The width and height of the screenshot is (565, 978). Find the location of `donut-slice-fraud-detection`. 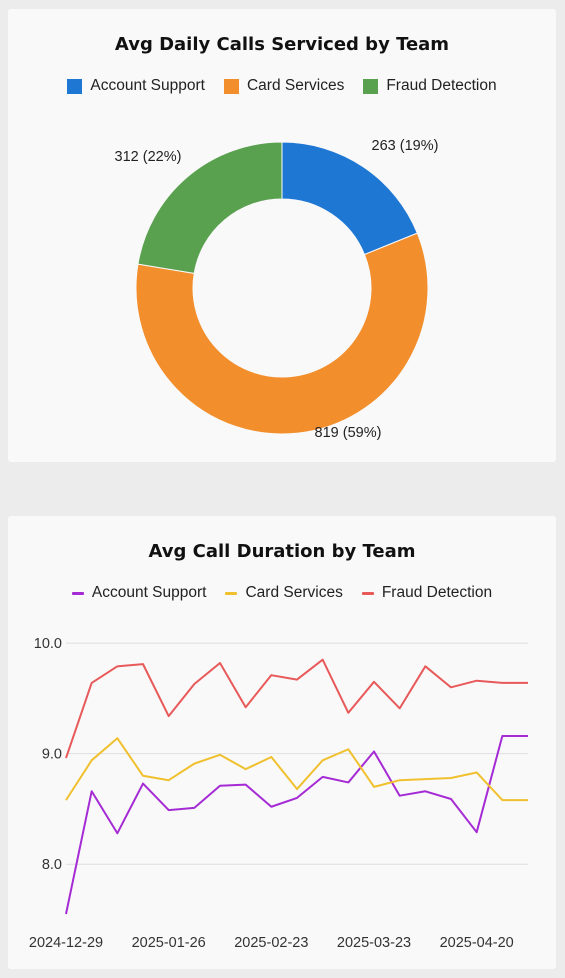

donut-slice-fraud-detection is located at coordinates (210, 207).